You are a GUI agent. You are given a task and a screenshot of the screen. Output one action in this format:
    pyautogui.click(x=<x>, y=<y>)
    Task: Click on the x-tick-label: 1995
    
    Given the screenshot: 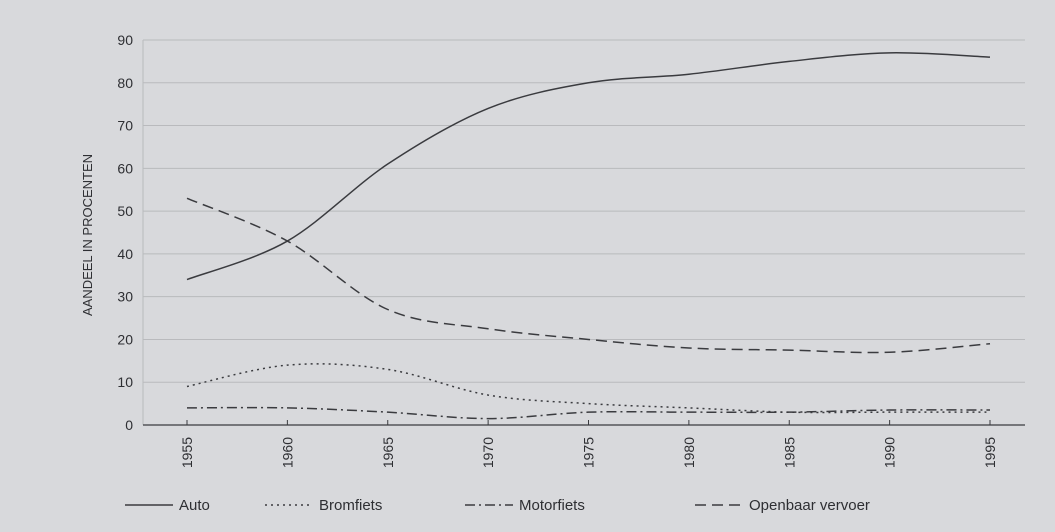 What is the action you would take?
    pyautogui.click(x=990, y=452)
    